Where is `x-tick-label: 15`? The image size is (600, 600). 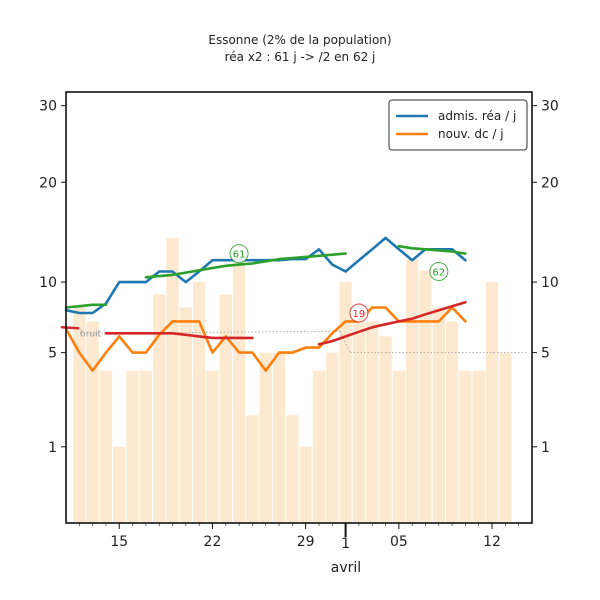 x-tick-label: 15 is located at coordinates (119, 542).